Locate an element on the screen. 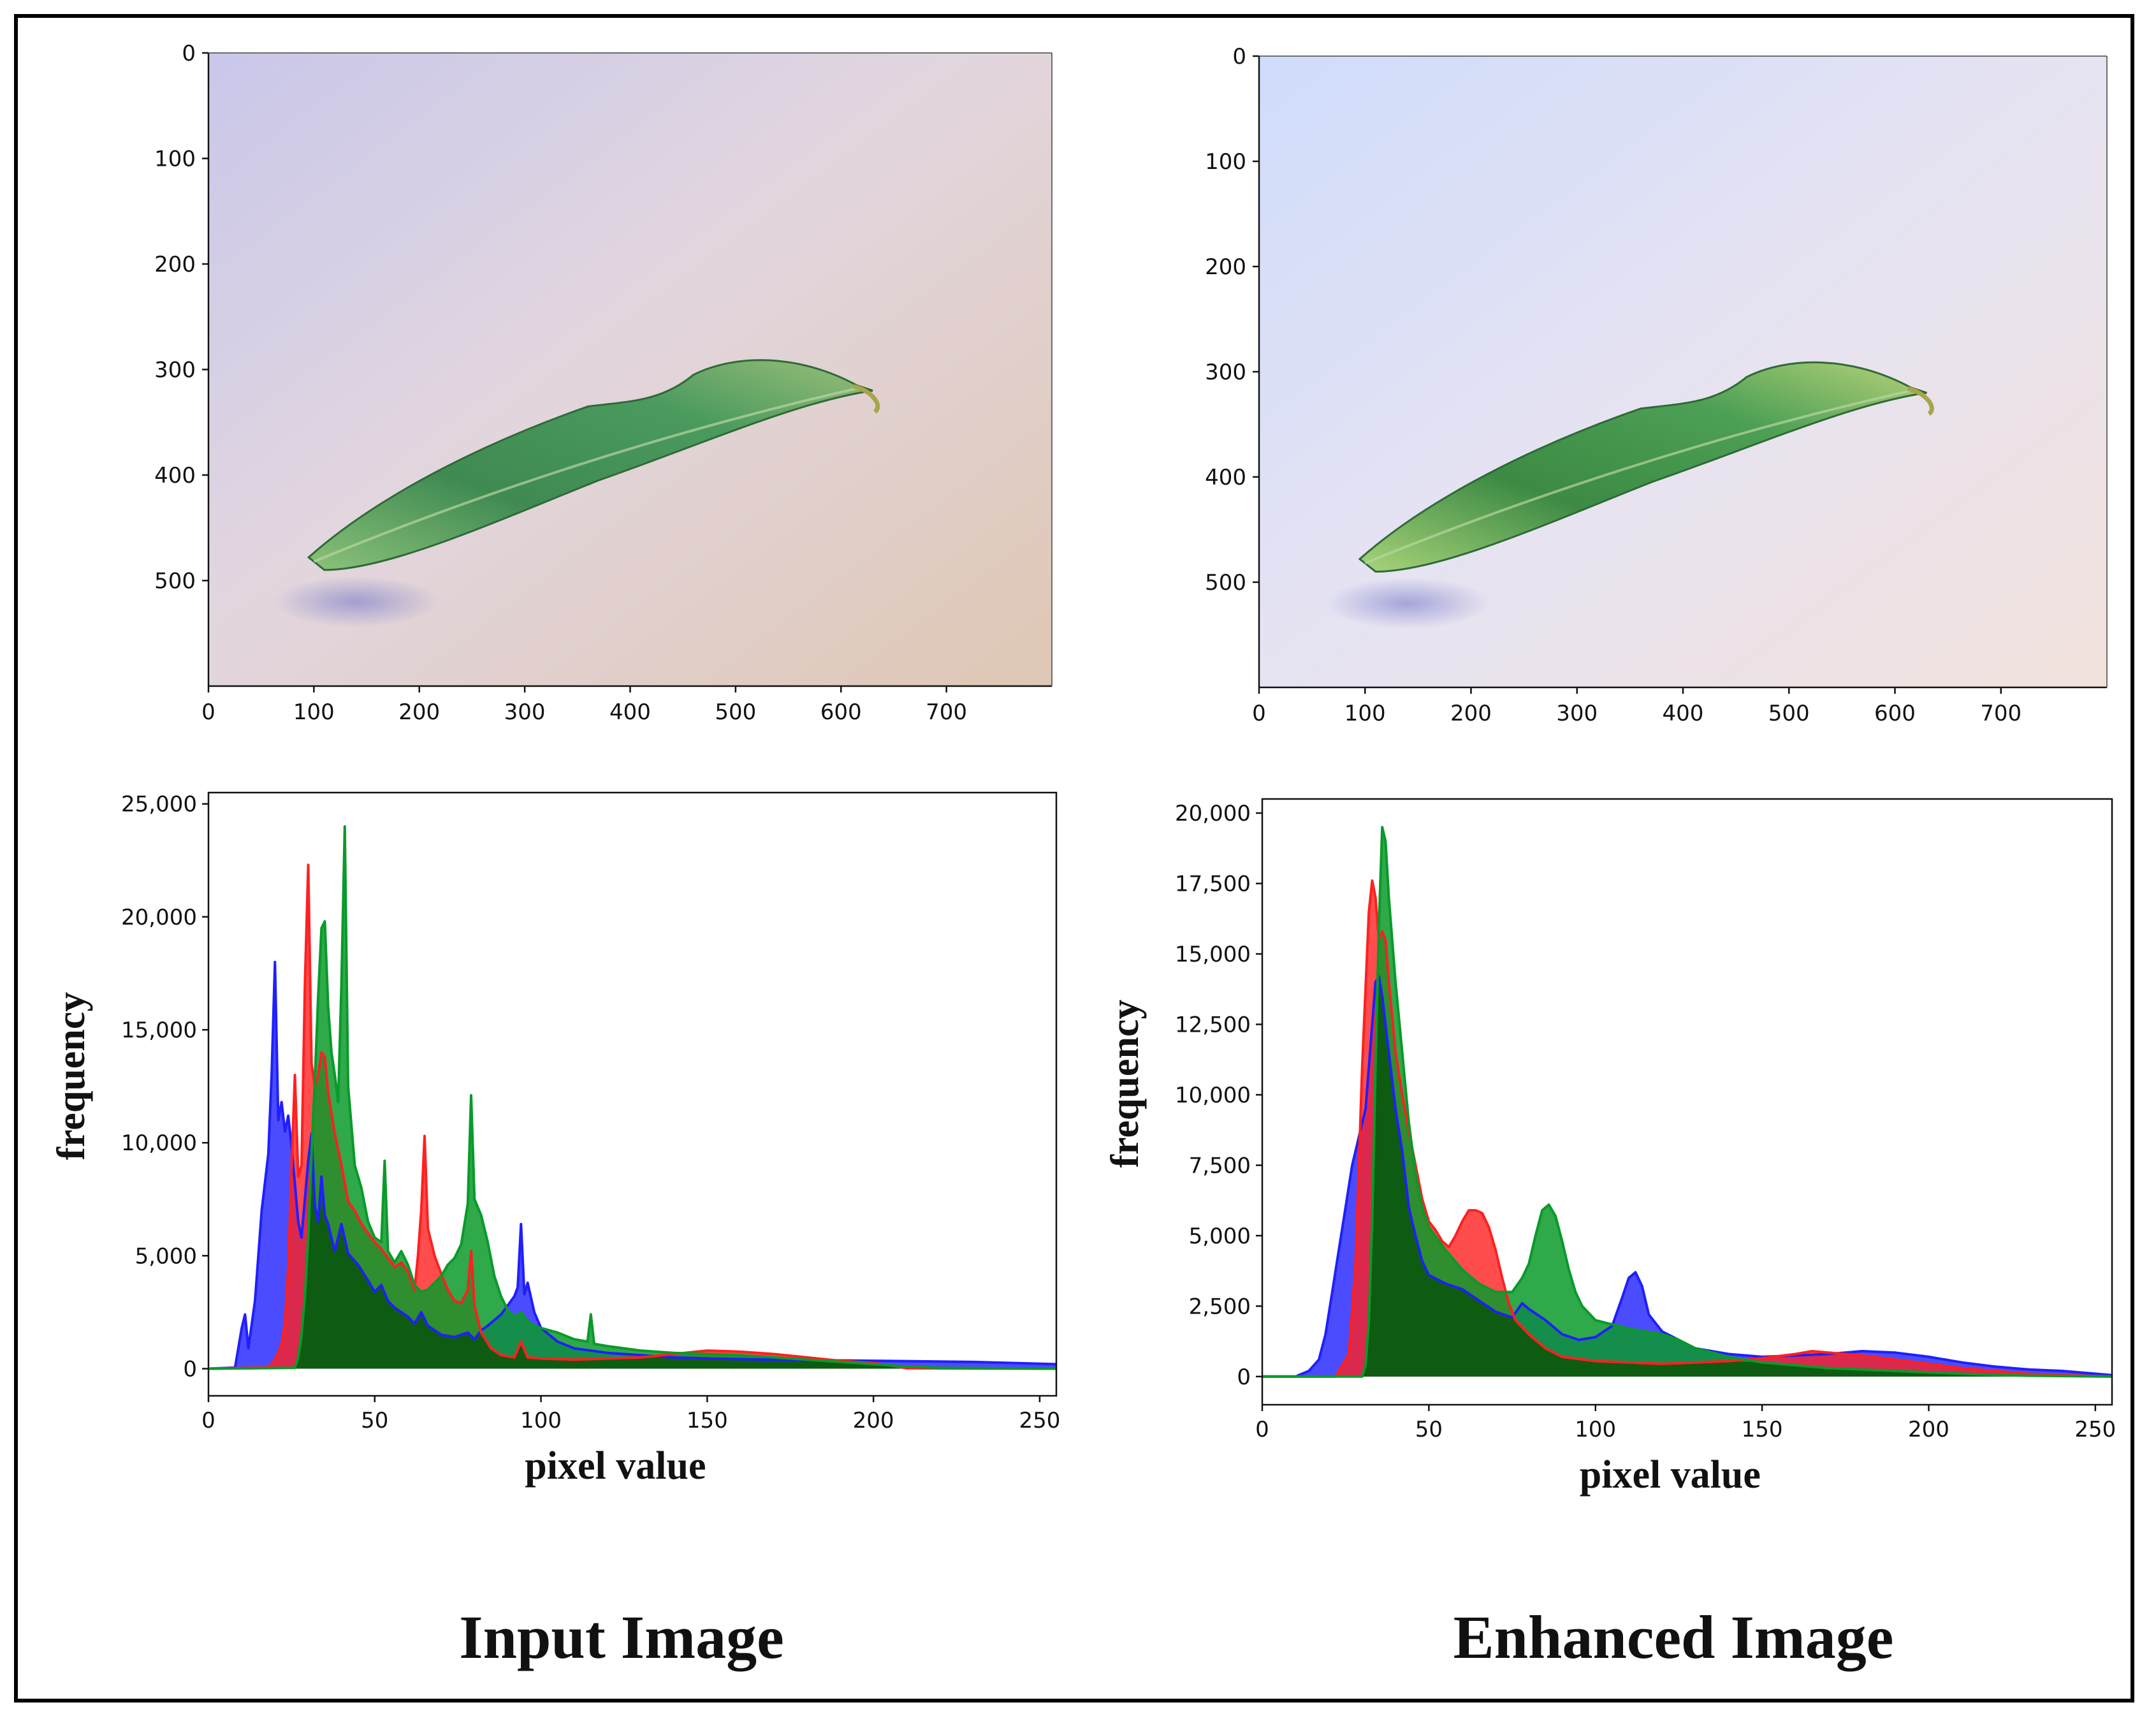 This screenshot has width=2156, height=1721. input-hist-frame is located at coordinates (632, 1094).